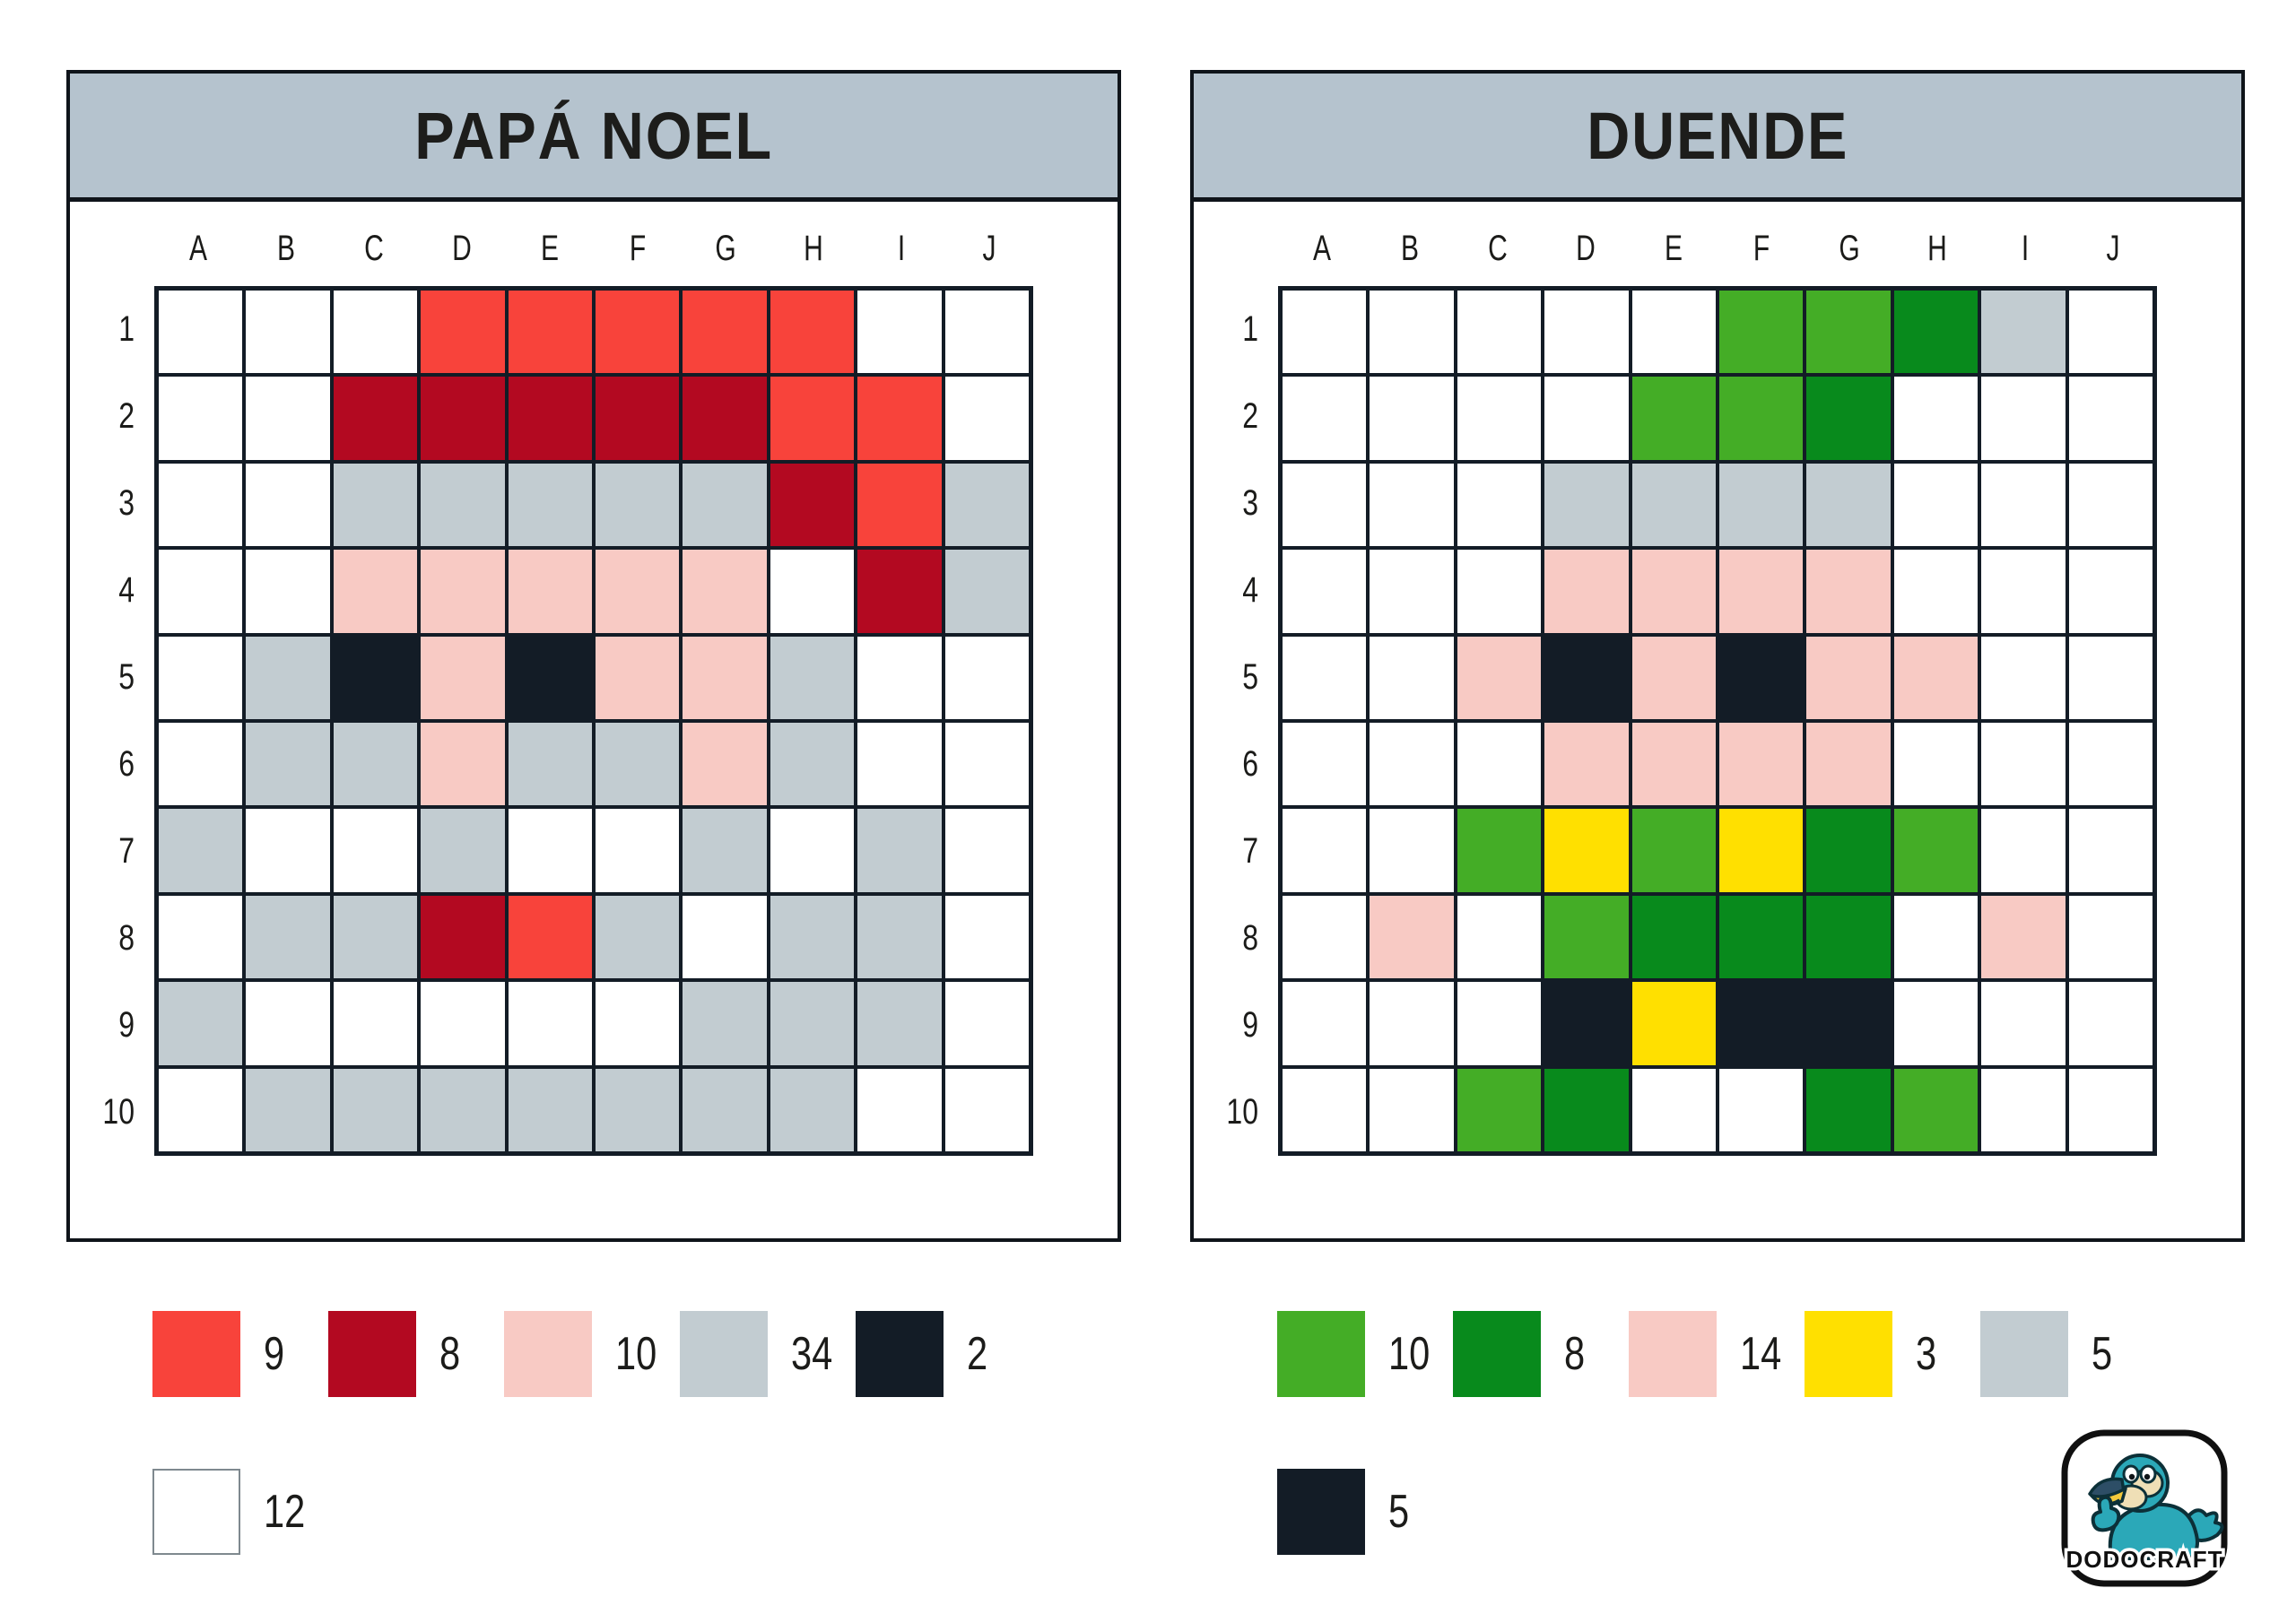  Describe the element at coordinates (198, 248) in the screenshot. I see `column-label: A` at that location.